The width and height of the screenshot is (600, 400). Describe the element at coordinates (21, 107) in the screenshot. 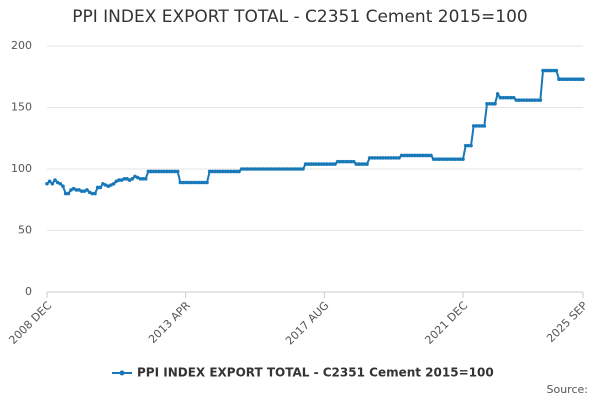

I see `y-tick-label: 150` at that location.